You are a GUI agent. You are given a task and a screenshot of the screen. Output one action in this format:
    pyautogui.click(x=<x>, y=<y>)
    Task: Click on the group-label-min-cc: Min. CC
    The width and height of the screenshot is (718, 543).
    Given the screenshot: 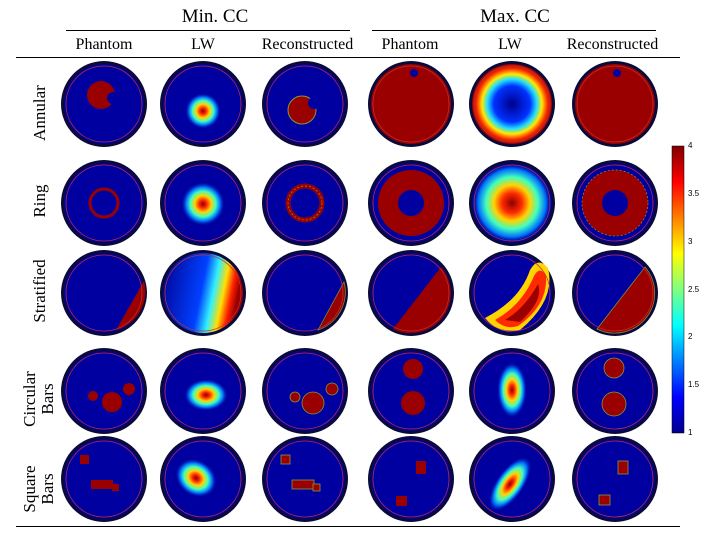 What is the action you would take?
    pyautogui.click(x=215, y=16)
    